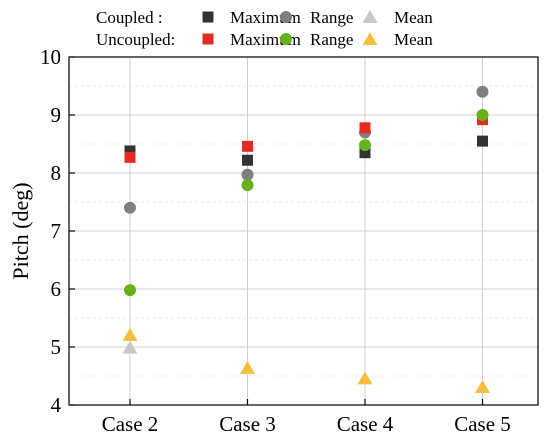 The image size is (550, 440). Describe the element at coordinates (208, 17) in the screenshot. I see `legend-marker-coupled-maximum` at that location.